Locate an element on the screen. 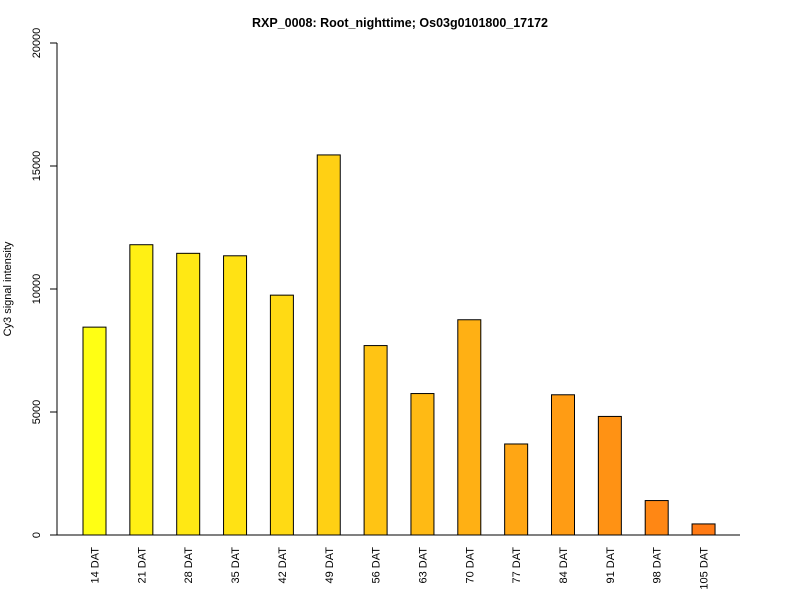 This screenshot has width=800, height=605. x-tick-label: 21 DAT is located at coordinates (142, 565).